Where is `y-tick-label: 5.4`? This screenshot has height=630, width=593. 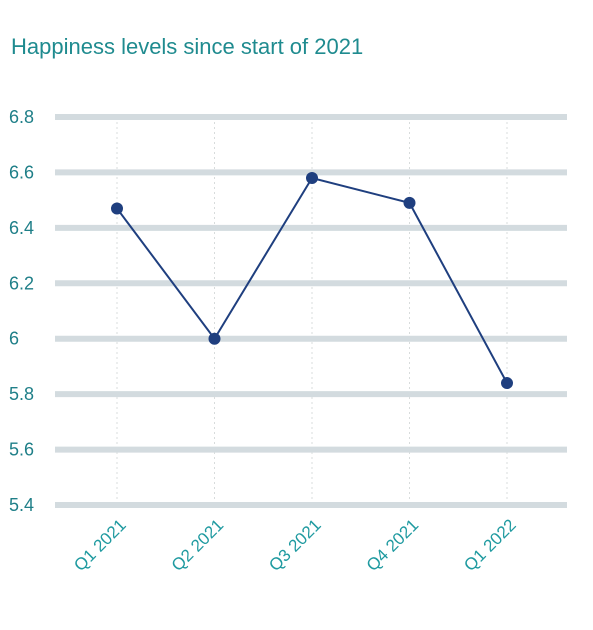 y-tick-label: 5.4 is located at coordinates (21, 505).